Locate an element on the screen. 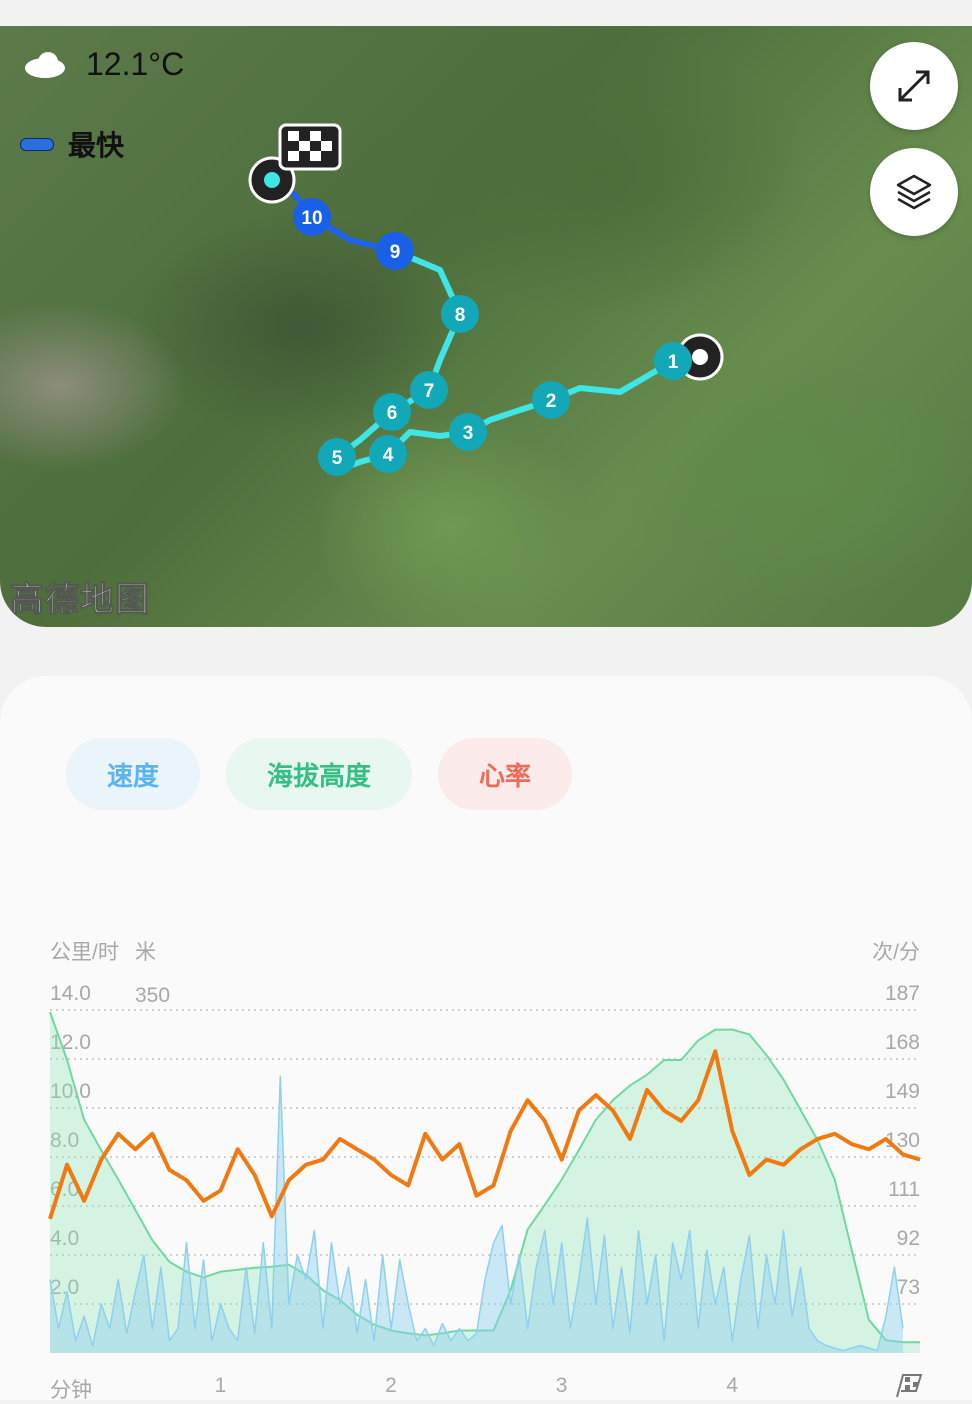  split-marker: 7 is located at coordinates (429, 390).